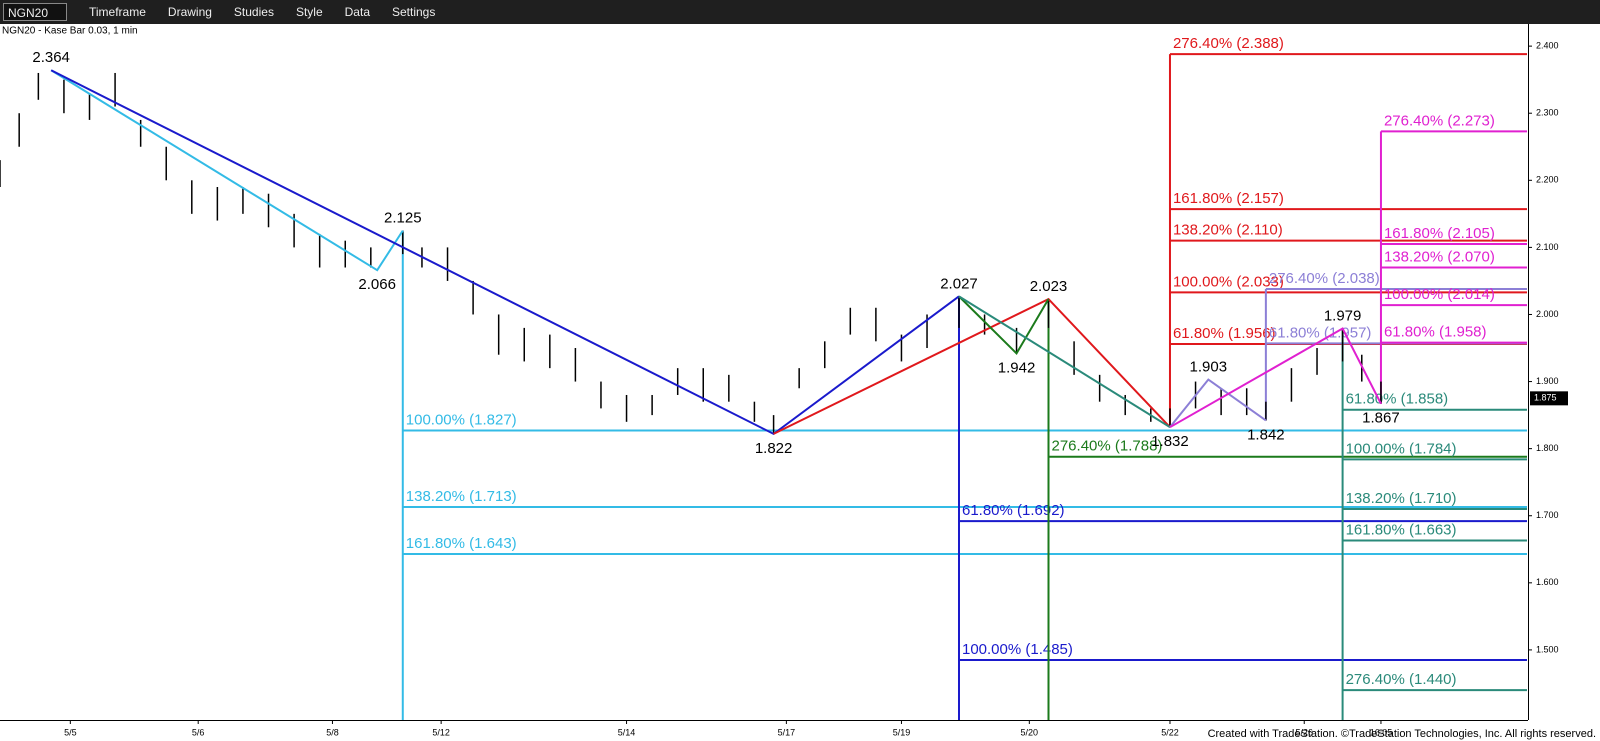 This screenshot has width=1600, height=741. I want to click on last-price-box, so click(1549, 398).